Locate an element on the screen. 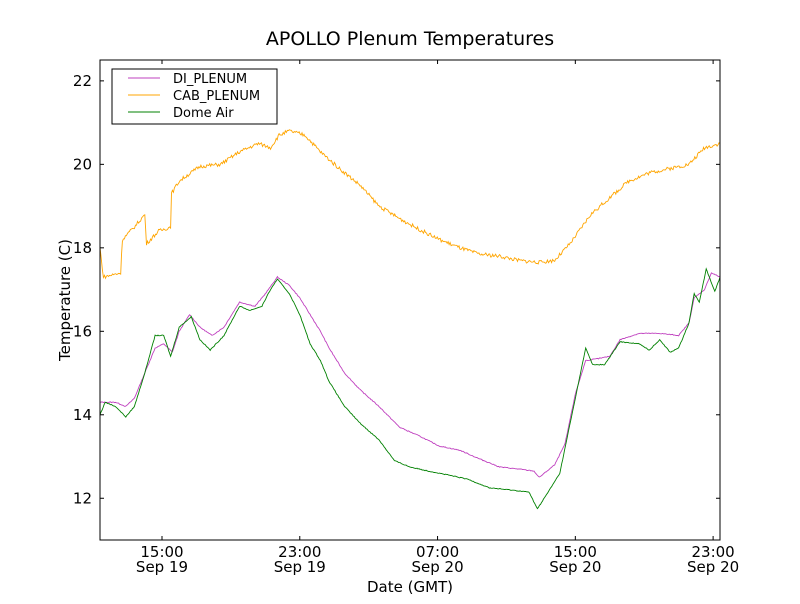 This screenshot has height=604, width=800. legend-label: DI_PLENUM is located at coordinates (210, 79).